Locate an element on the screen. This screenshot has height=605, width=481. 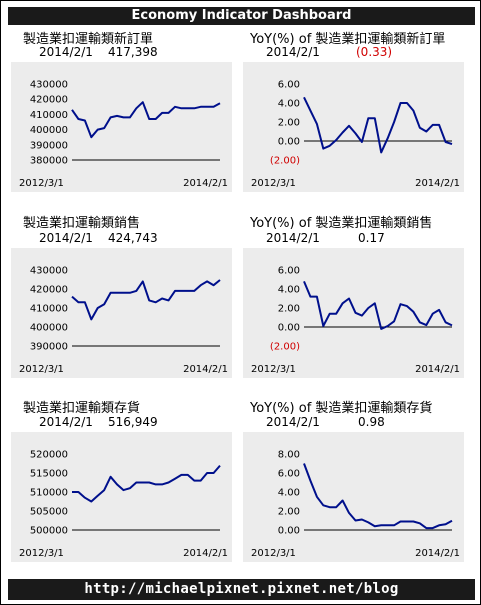
y-tick-label: 510000 is located at coordinates (49, 493).